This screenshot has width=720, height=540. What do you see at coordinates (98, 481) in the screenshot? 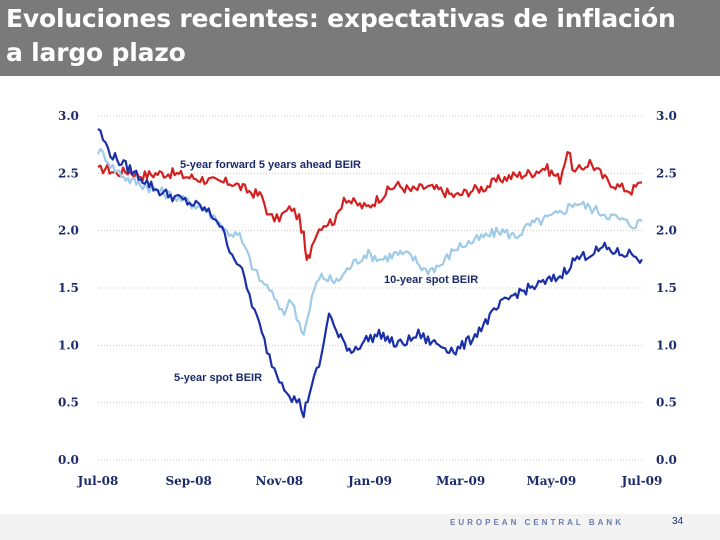
I see `x-tick-label: Jul-08` at bounding box center [98, 481].